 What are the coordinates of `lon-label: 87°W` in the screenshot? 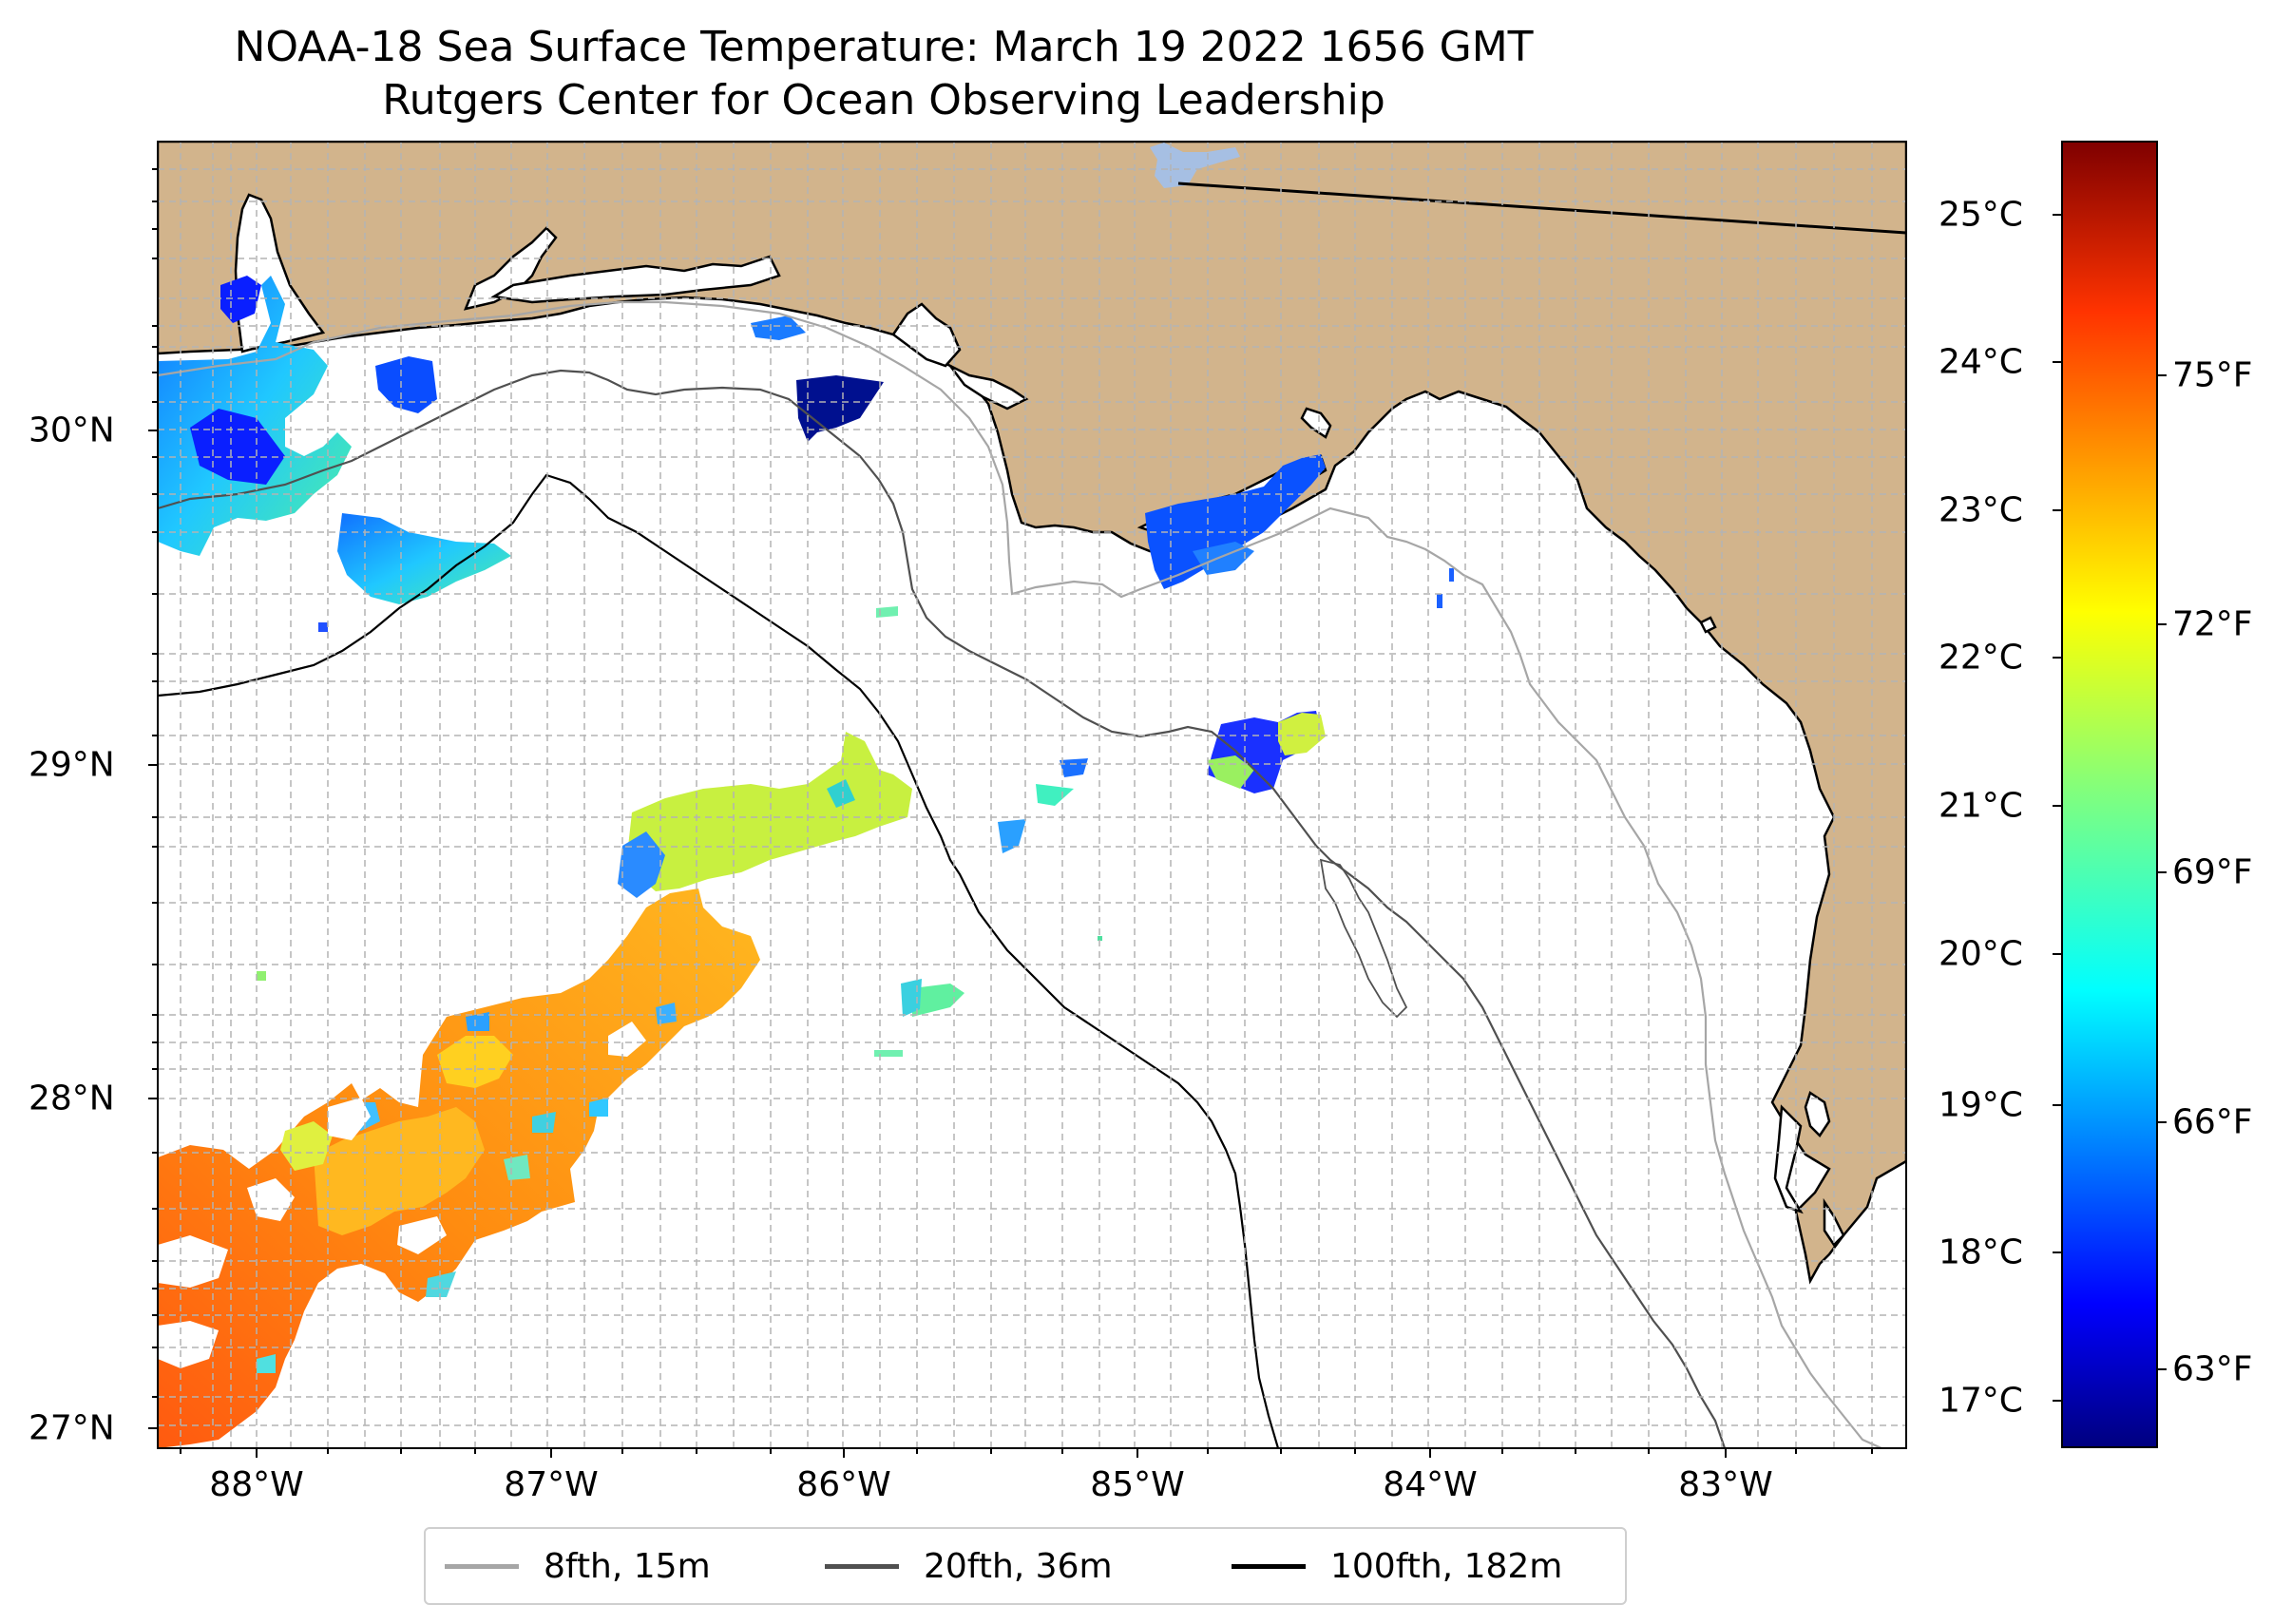 It's located at (551, 1484).